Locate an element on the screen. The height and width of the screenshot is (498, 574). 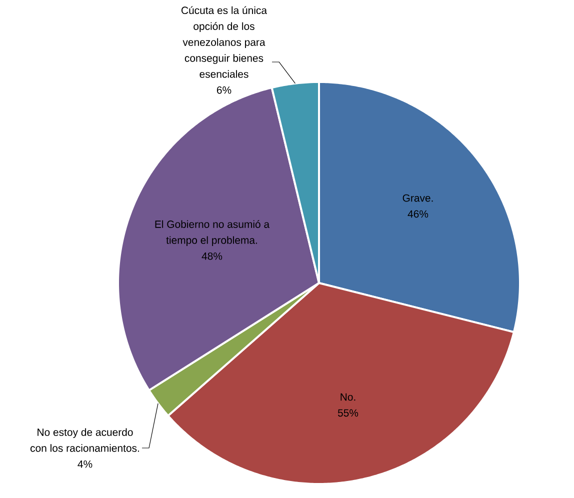
slice-label: No estoy de acuerdo con los racionamientos. is located at coordinates (84, 440).